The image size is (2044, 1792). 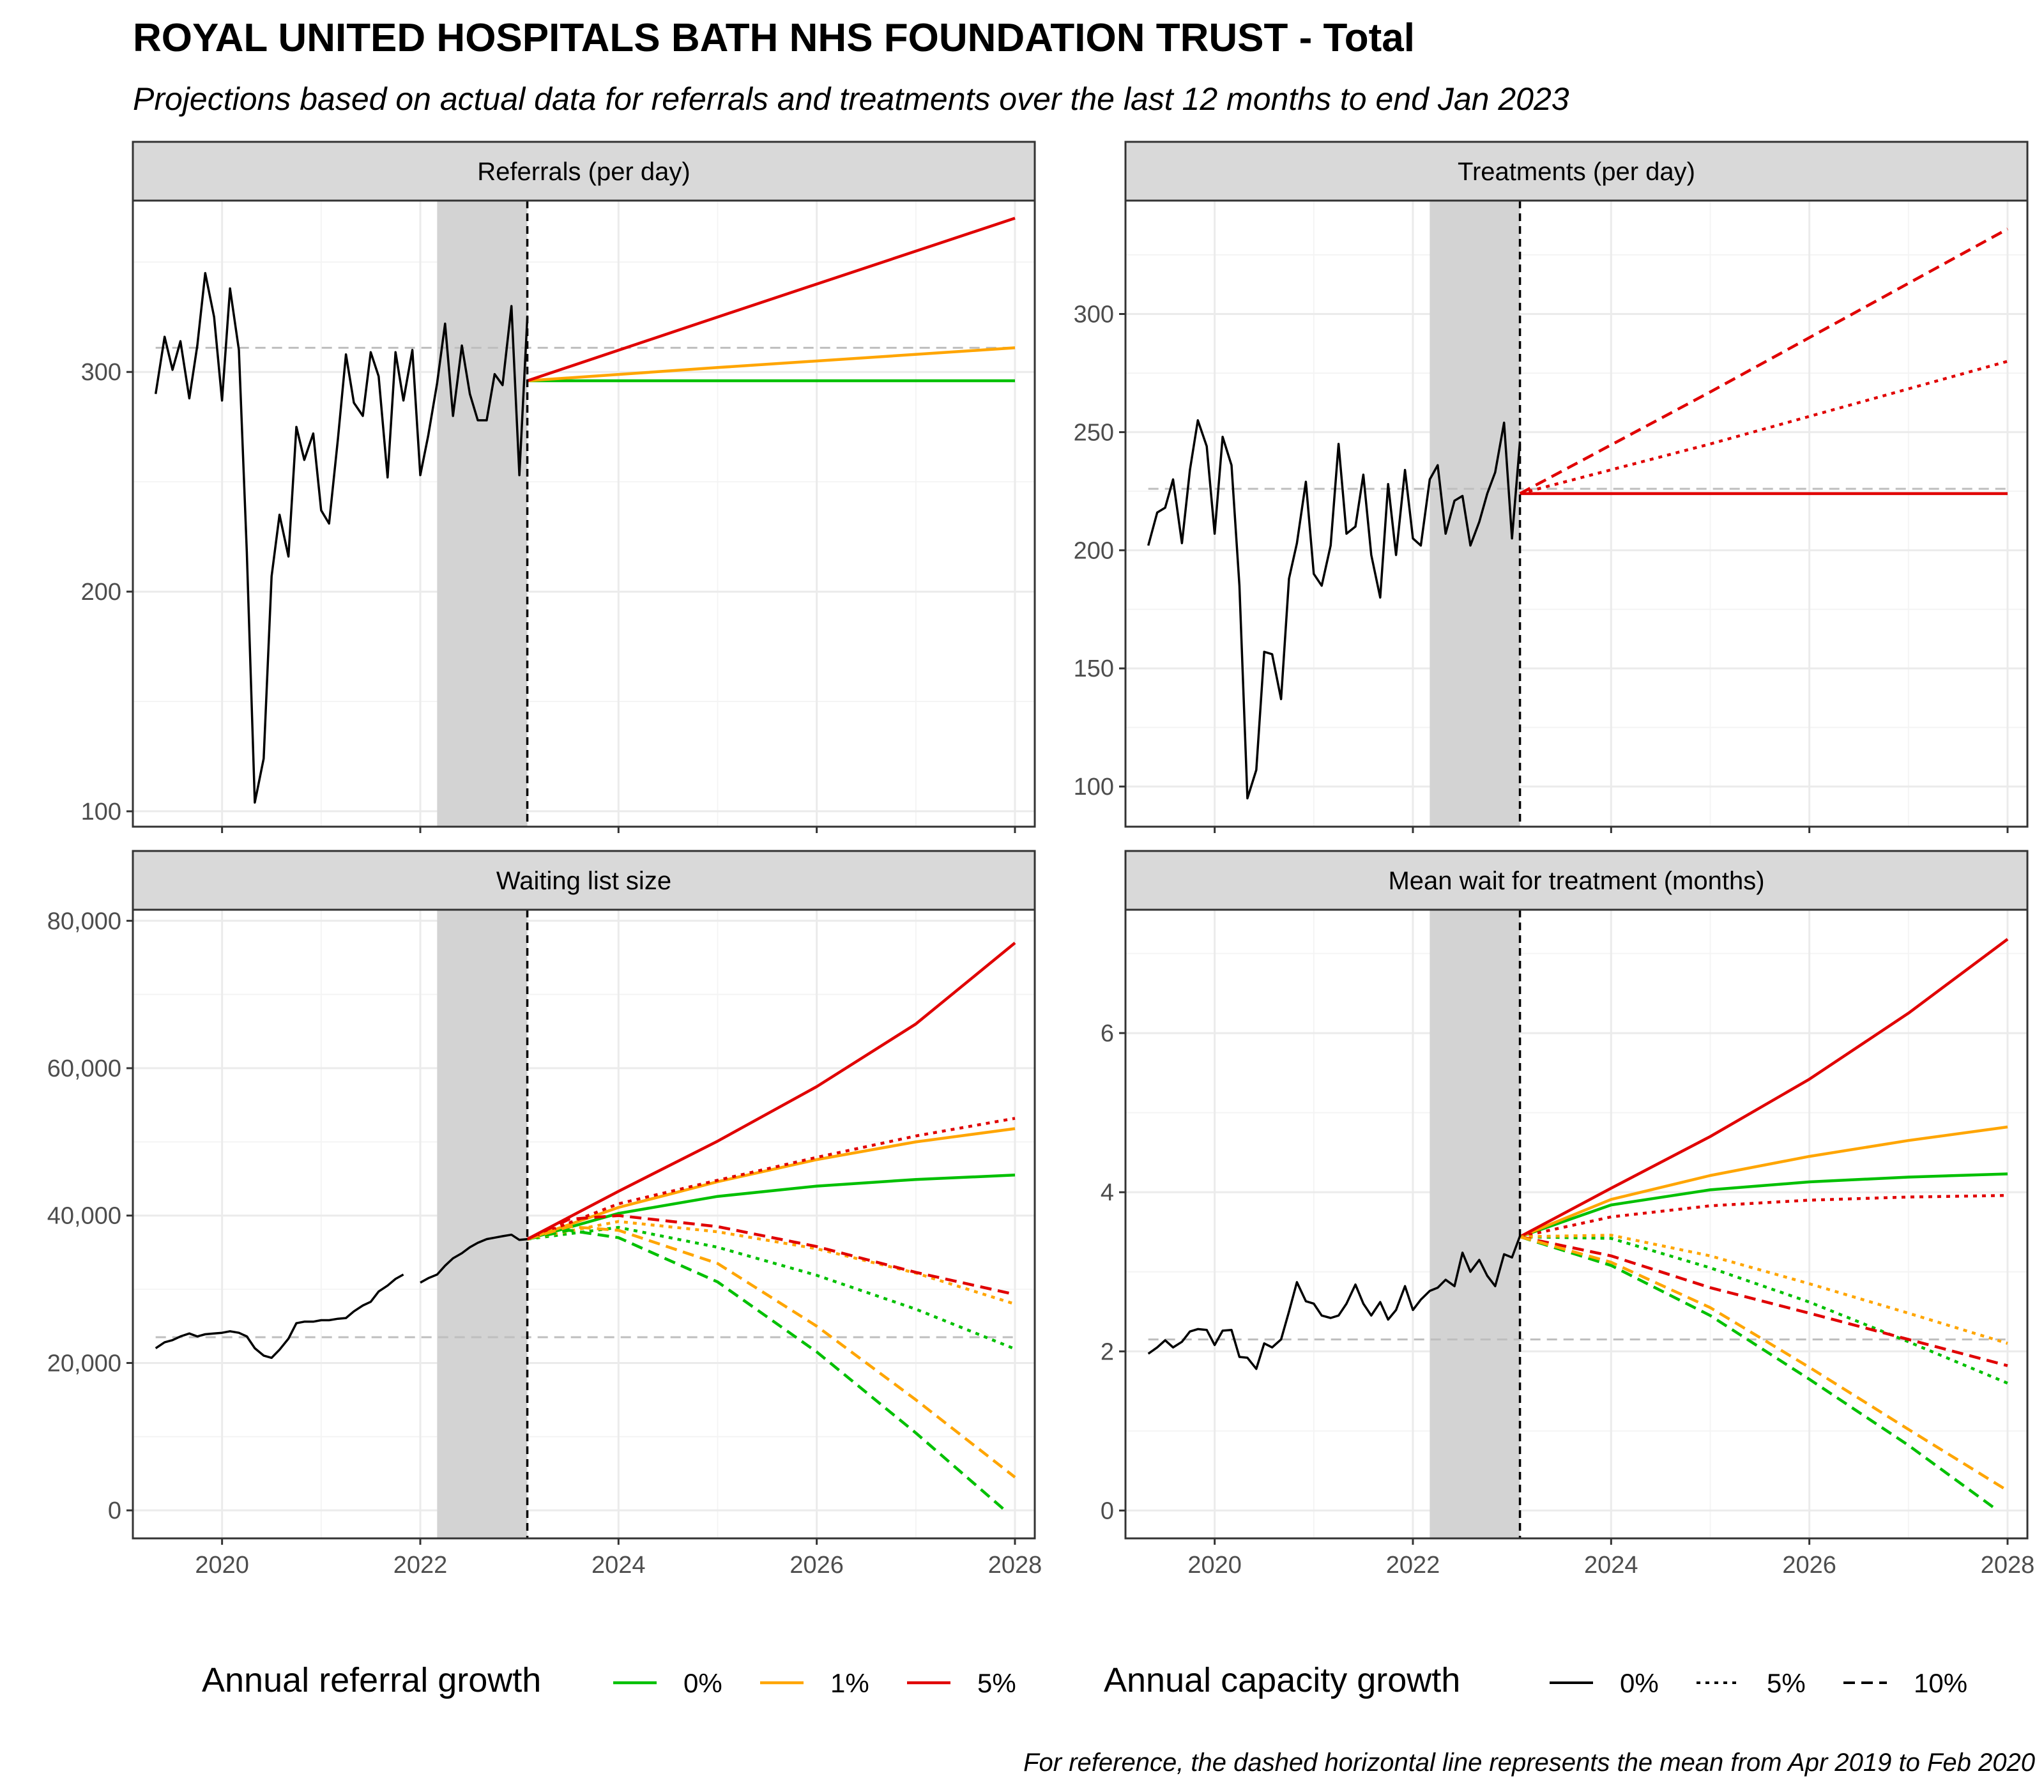 What do you see at coordinates (997, 1683) in the screenshot?
I see `legend-referral-label-5: 5%` at bounding box center [997, 1683].